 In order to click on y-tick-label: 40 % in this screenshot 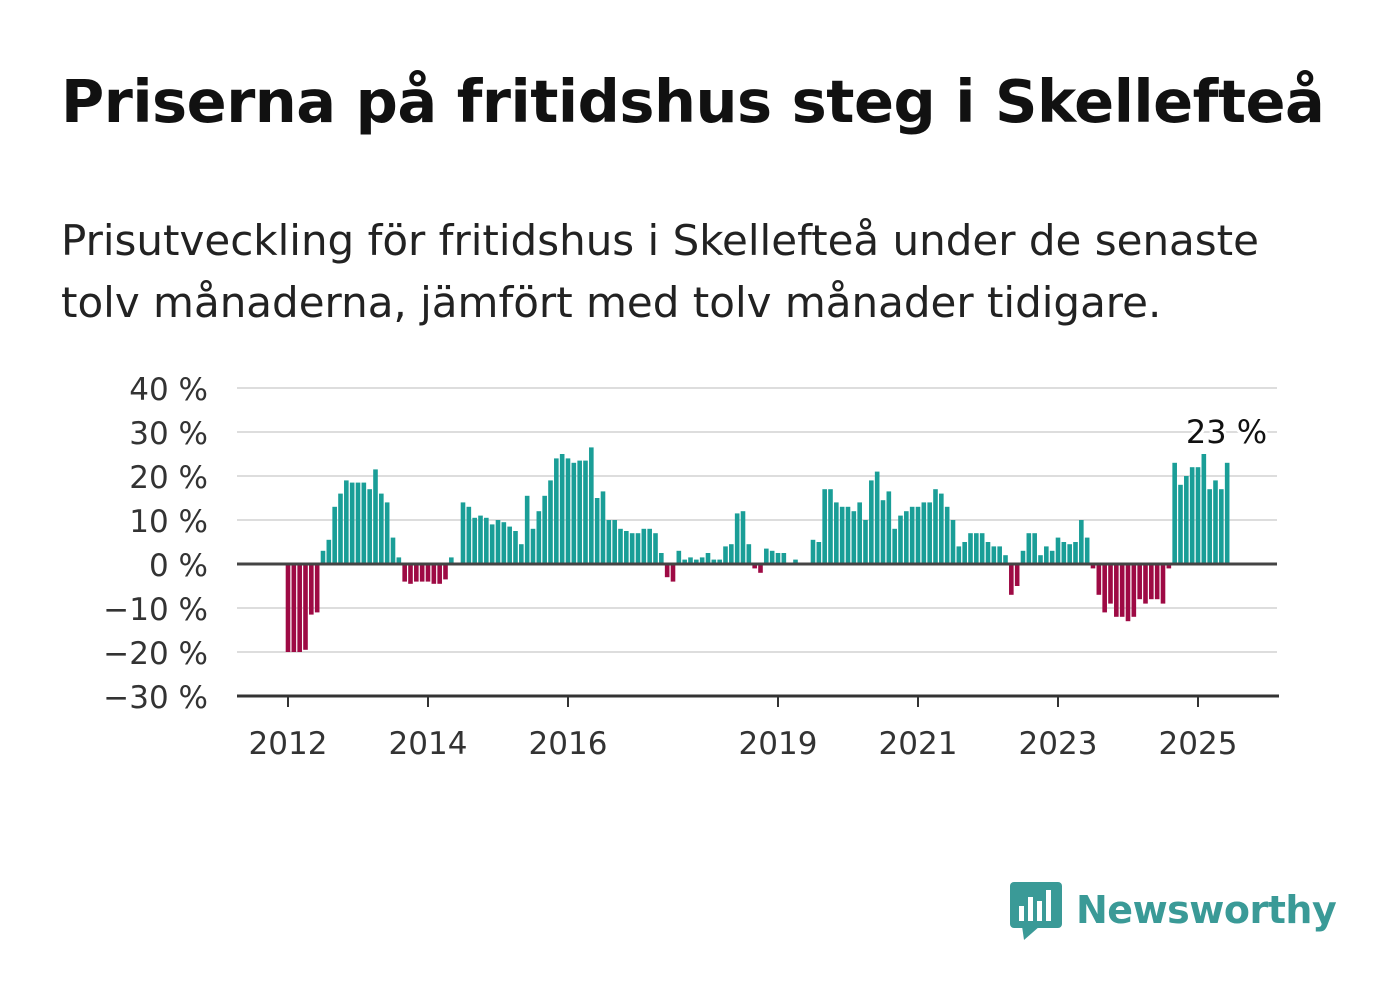, I will do `click(168, 390)`.